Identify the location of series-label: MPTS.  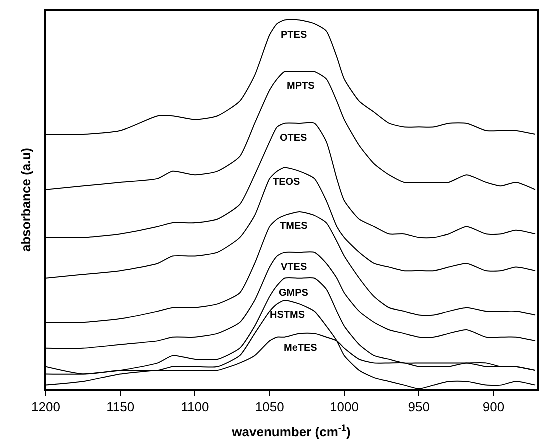
(301, 86).